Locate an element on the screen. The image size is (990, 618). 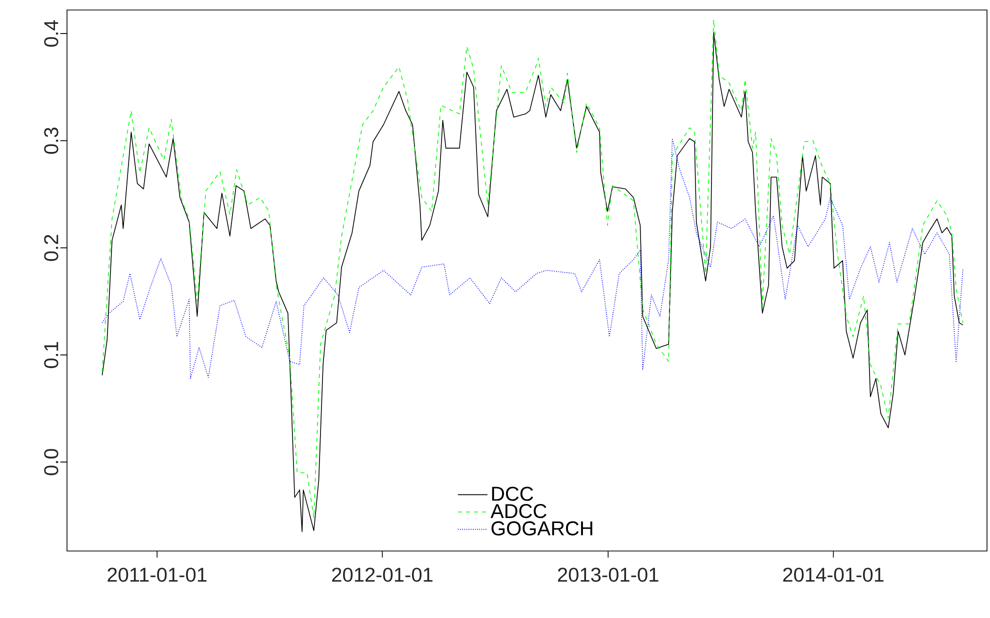
x-tick-label: 2013-01-01 is located at coordinates (608, 575).